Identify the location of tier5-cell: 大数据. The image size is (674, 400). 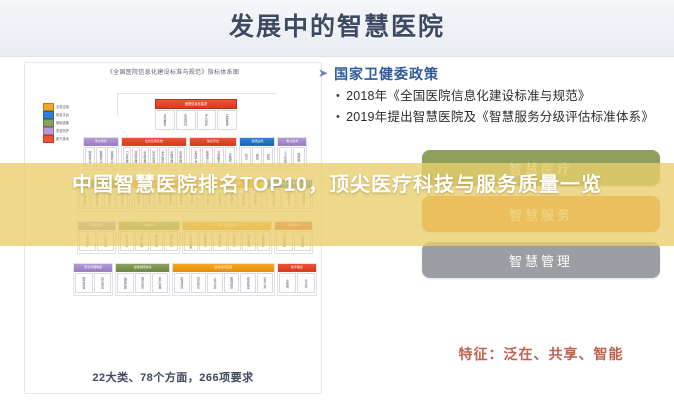
(287, 283).